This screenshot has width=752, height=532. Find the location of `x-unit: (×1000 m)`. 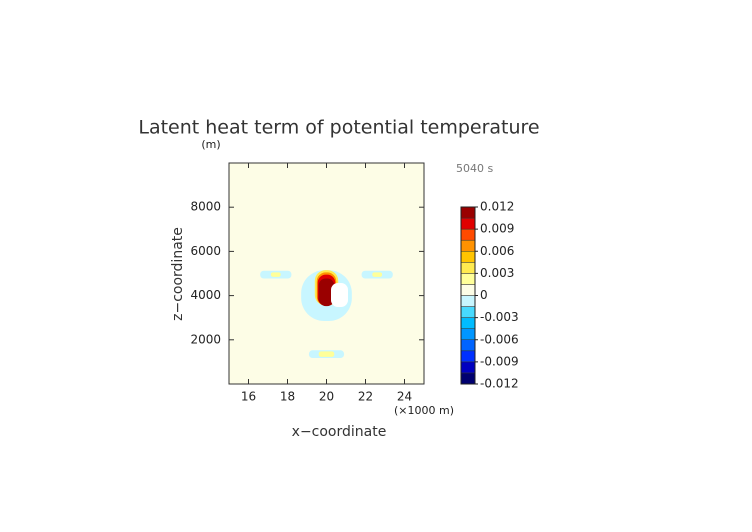

x-unit: (×1000 m) is located at coordinates (424, 410).